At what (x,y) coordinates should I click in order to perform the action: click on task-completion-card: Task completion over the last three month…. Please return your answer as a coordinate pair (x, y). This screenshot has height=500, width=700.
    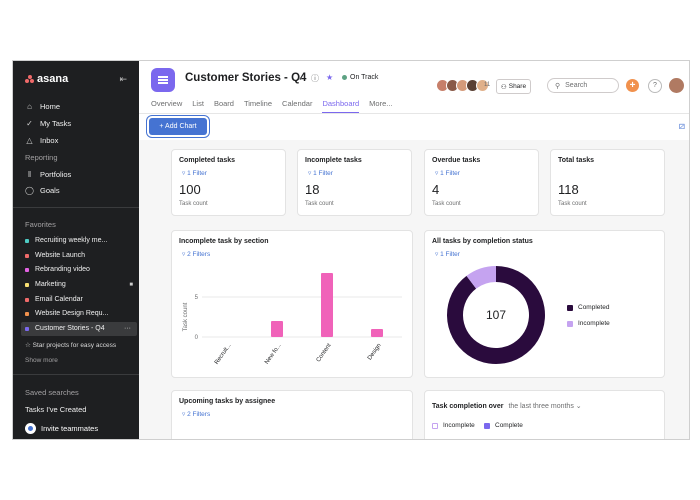
    Looking at the image, I should click on (544, 414).